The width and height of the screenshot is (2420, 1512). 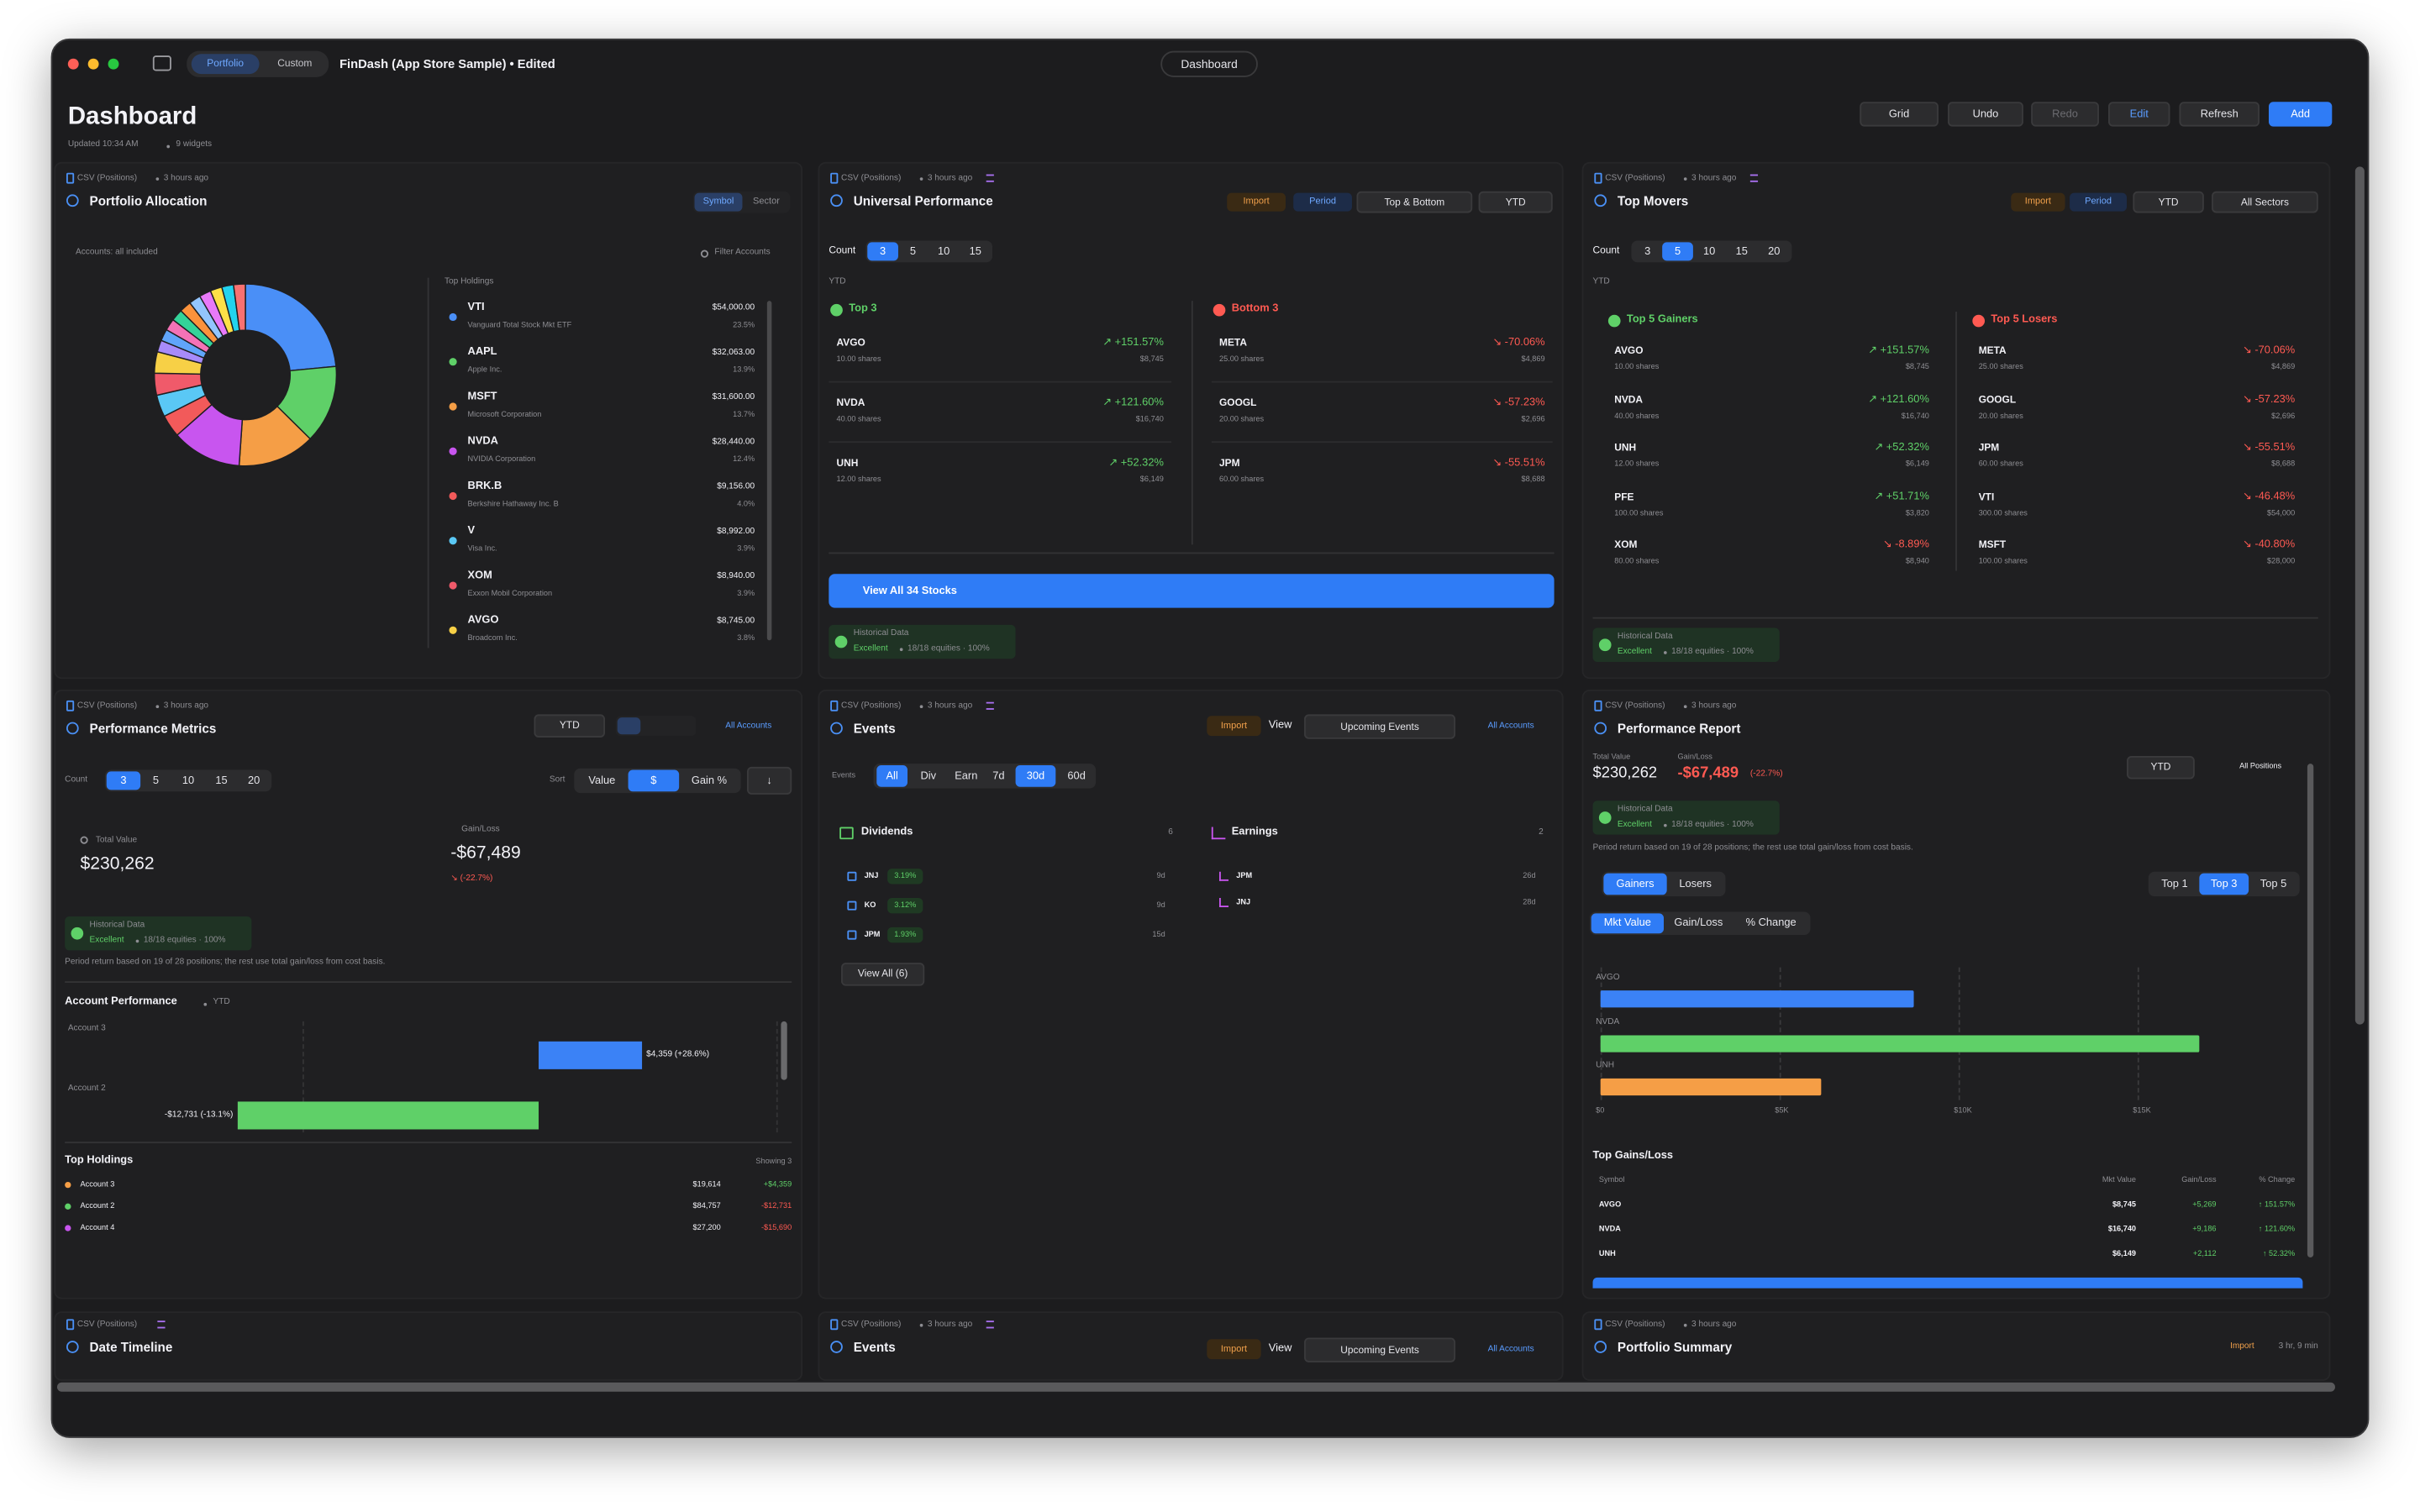 What do you see at coordinates (70, 178) in the screenshot?
I see `doc-icon` at bounding box center [70, 178].